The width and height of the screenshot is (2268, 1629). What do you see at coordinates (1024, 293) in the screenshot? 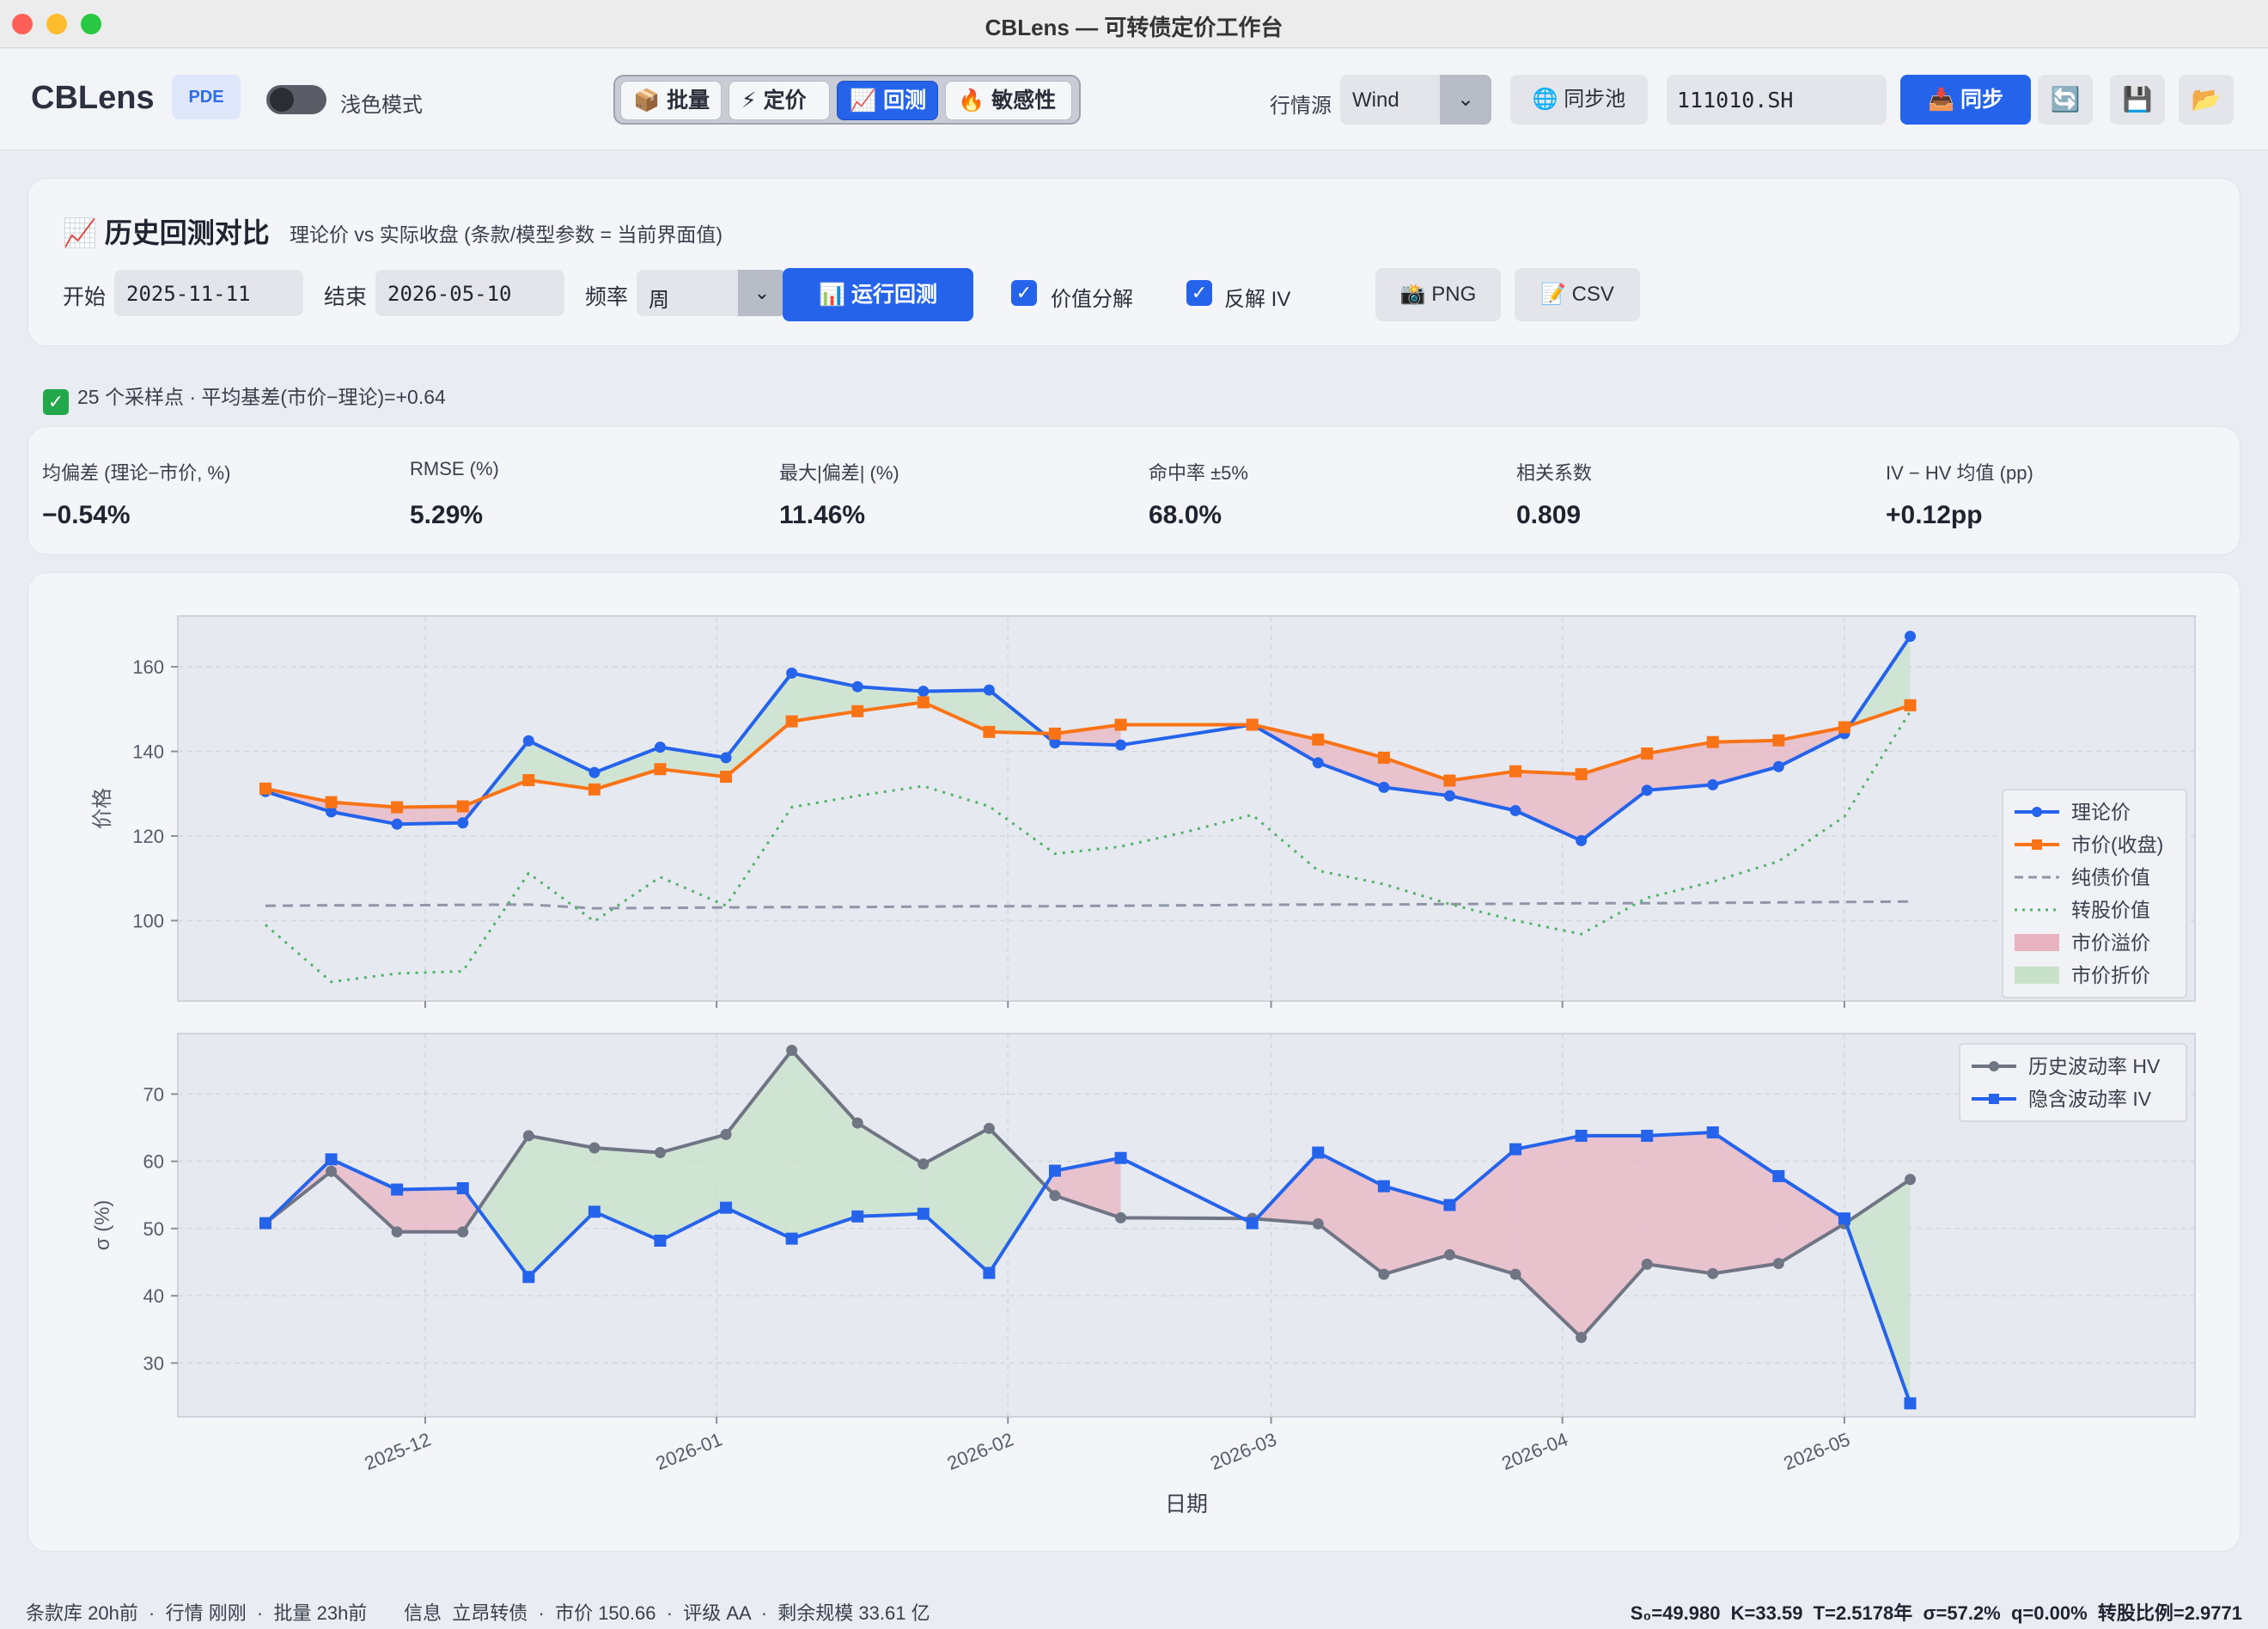
I see `value-decomposition-checkbox: ✓` at bounding box center [1024, 293].